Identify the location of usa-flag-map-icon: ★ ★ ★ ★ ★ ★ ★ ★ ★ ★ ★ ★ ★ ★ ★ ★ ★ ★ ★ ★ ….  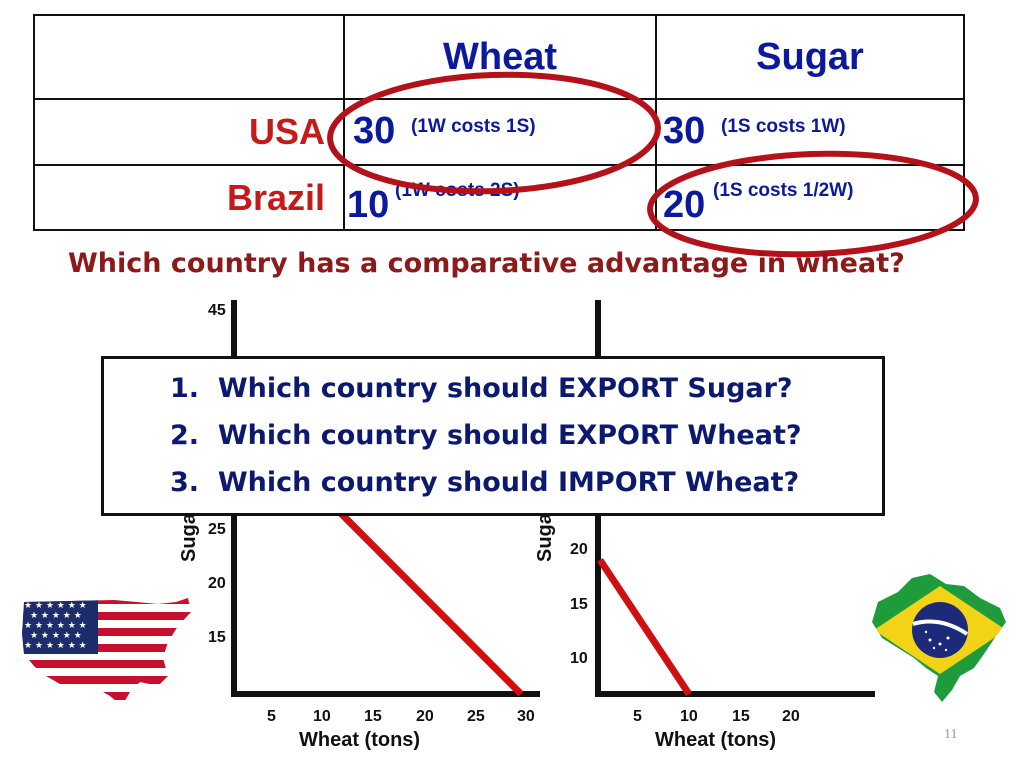
(106, 652).